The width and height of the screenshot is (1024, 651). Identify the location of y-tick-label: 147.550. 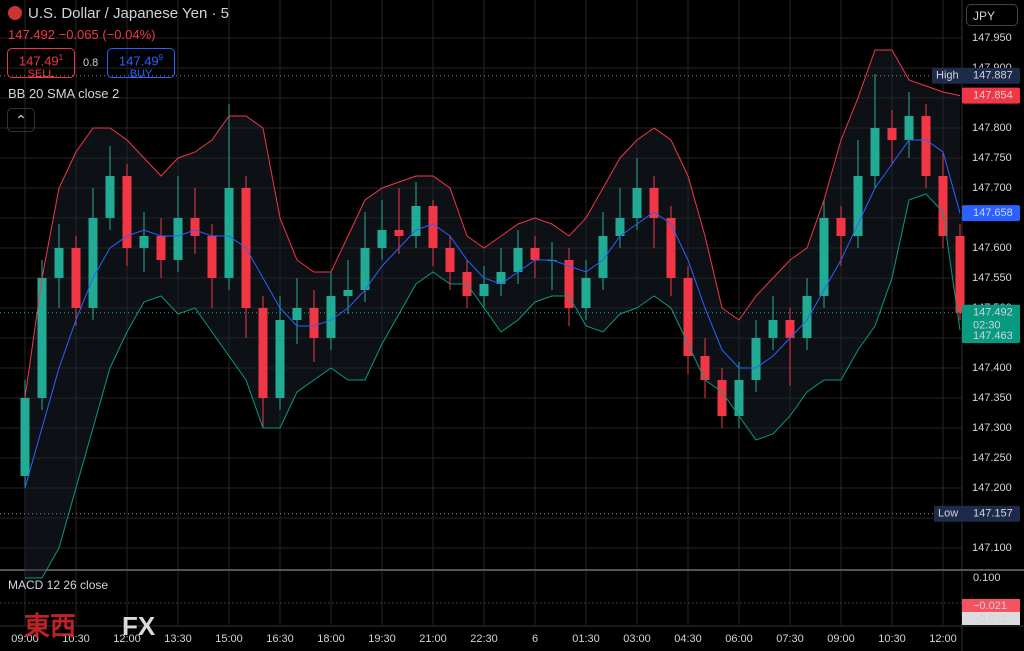
(992, 278).